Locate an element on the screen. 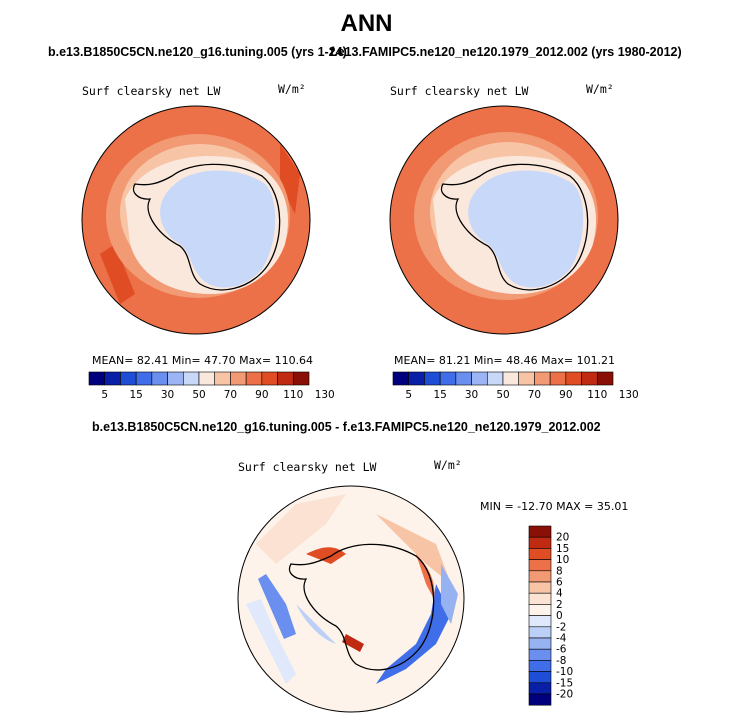 The width and height of the screenshot is (733, 720). diff-colorbar-tick-label: 2 is located at coordinates (559, 605).